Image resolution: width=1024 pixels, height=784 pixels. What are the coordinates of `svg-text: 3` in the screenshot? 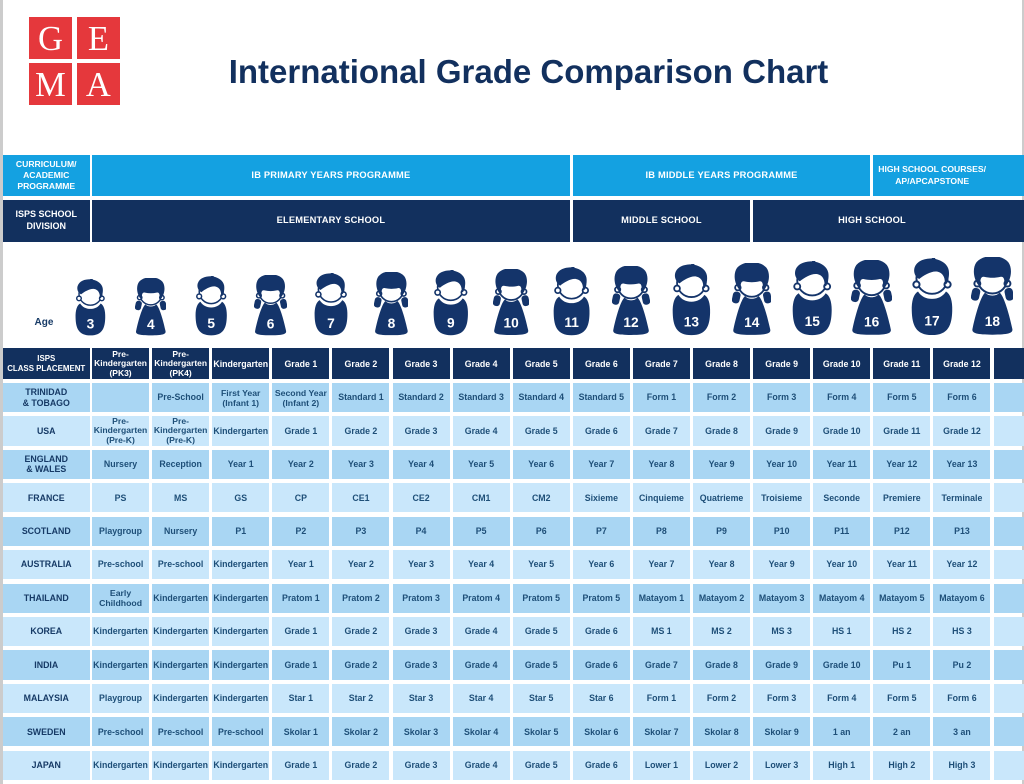 It's located at (91, 324).